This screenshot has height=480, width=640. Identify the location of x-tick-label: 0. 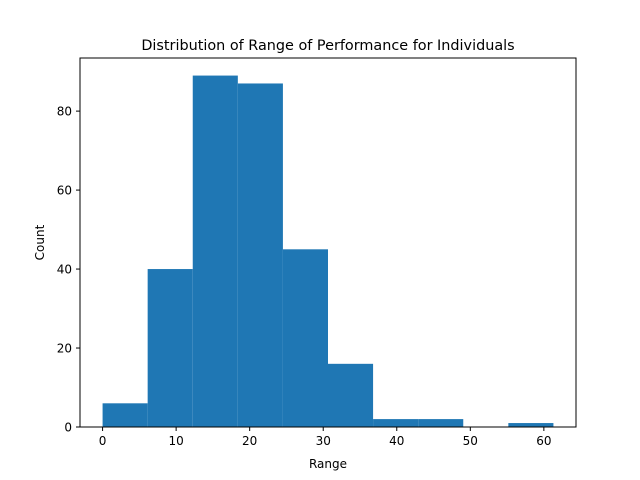
(103, 441).